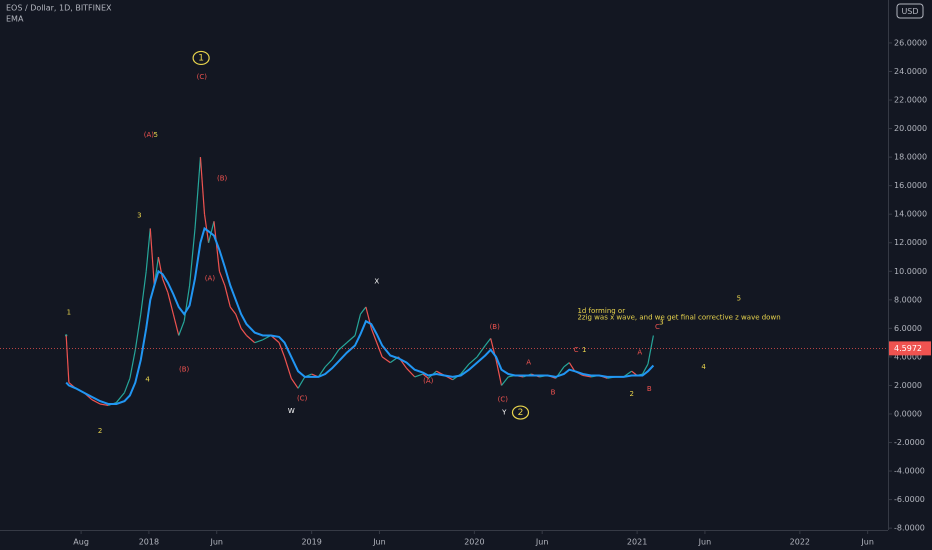 The height and width of the screenshot is (550, 932). Describe the element at coordinates (15, 19) in the screenshot. I see `indicator-label: EMA` at that location.